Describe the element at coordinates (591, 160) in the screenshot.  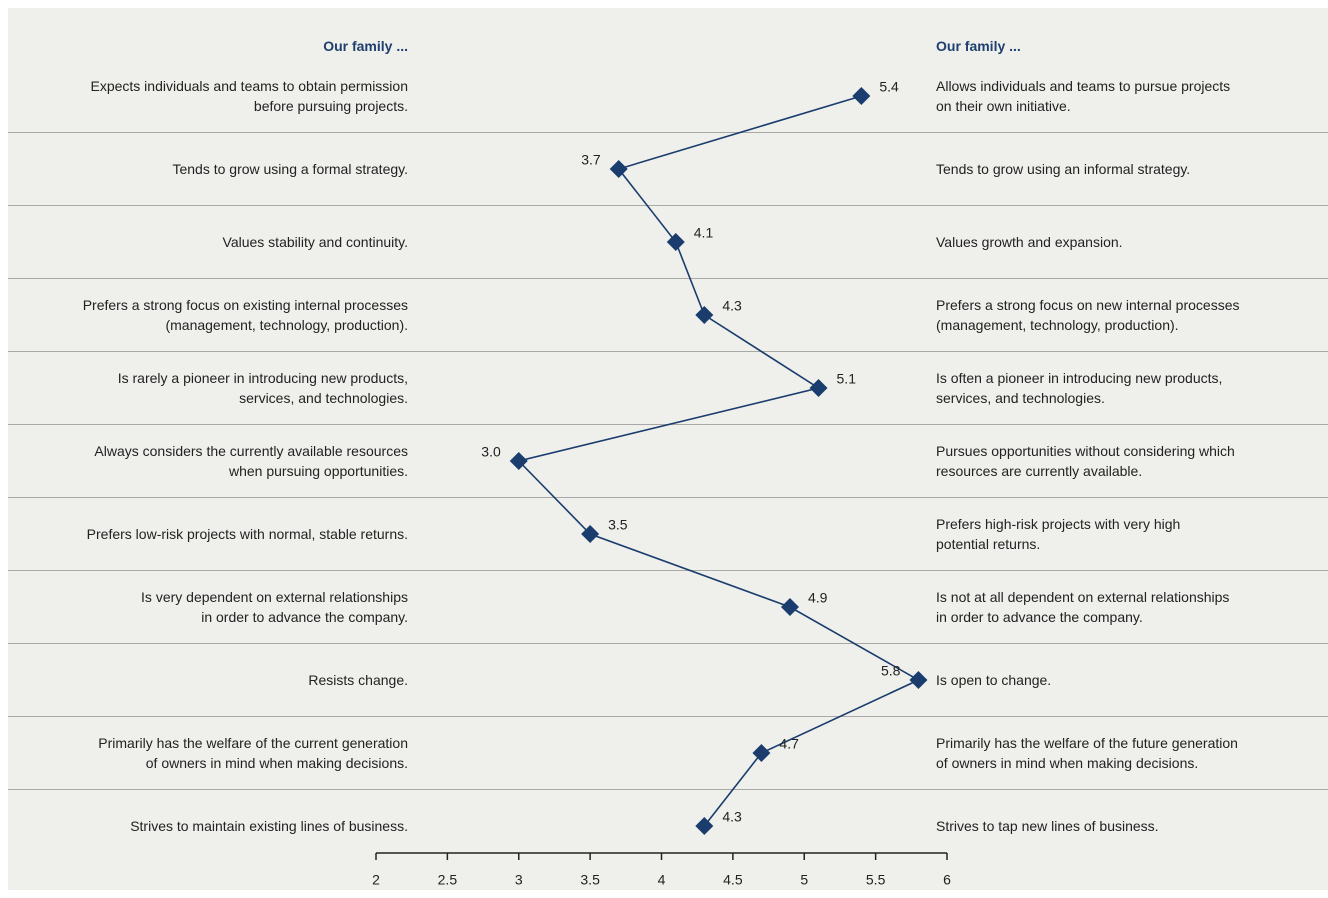
I see `value-label: 3.7` at that location.